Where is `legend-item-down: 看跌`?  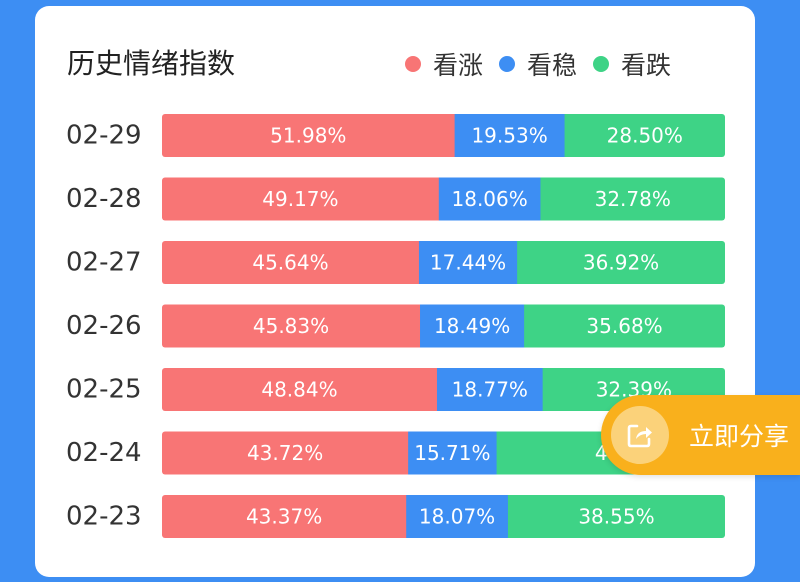 legend-item-down: 看跌 is located at coordinates (632, 64).